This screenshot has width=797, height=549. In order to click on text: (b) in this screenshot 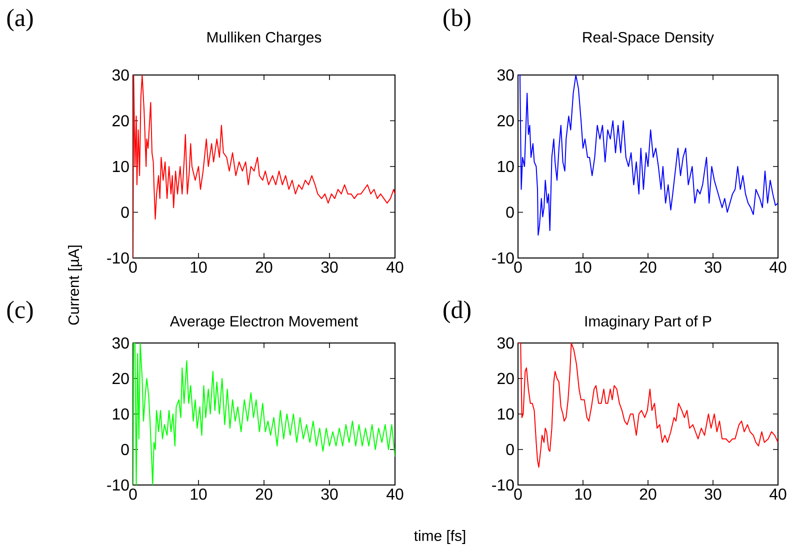, I will do `click(457, 20)`.